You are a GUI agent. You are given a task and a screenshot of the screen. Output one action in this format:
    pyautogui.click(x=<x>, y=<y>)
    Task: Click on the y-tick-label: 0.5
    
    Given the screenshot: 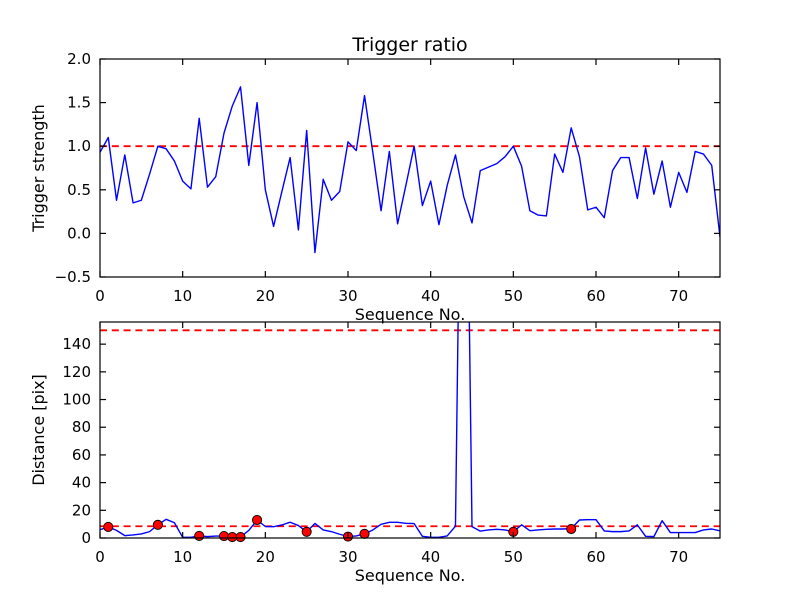 What is the action you would take?
    pyautogui.click(x=79, y=190)
    